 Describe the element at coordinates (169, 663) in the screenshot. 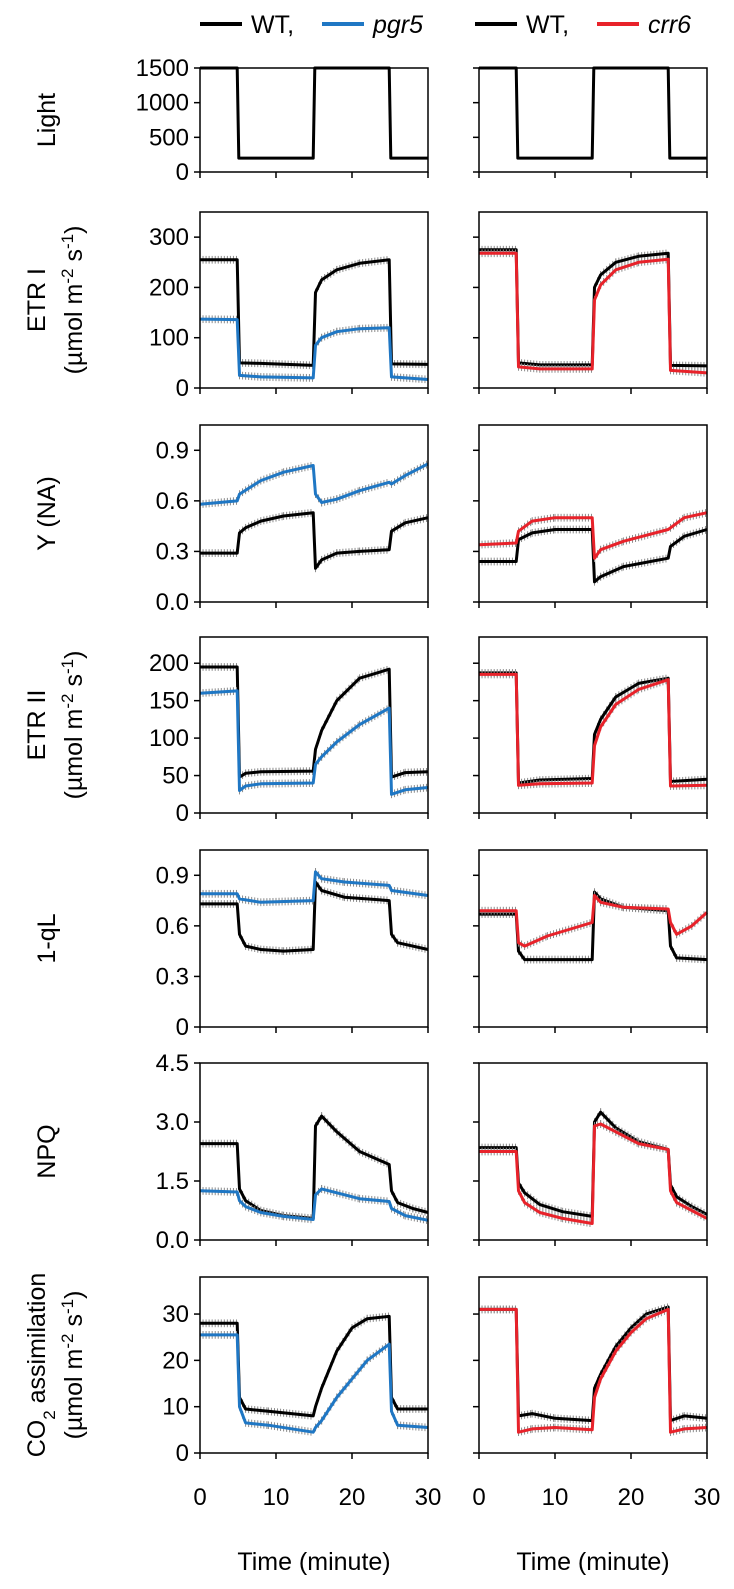

I see `y-tick-label: 200` at that location.